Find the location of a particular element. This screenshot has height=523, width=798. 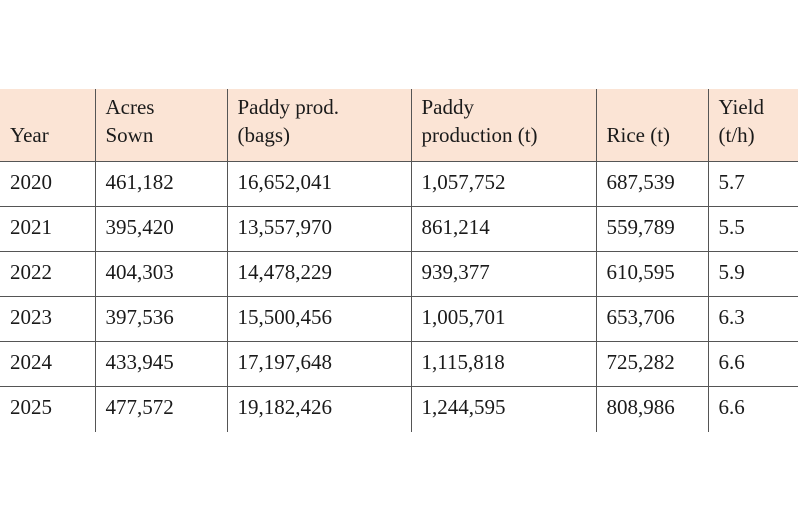

cell-rice-tonnes: 559,789 is located at coordinates (651, 228).